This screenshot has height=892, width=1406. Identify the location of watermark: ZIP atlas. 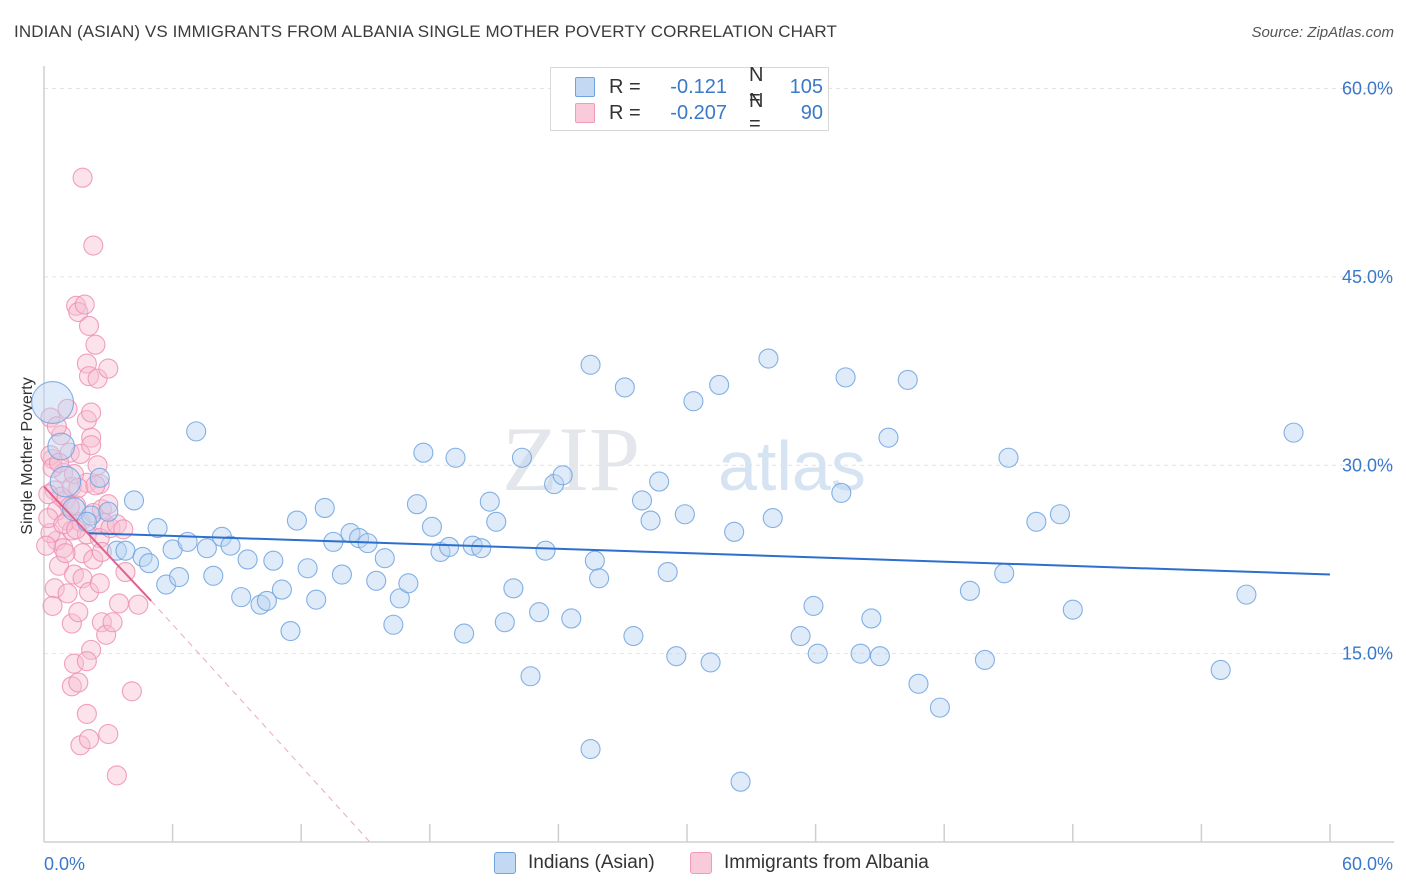
(684, 459).